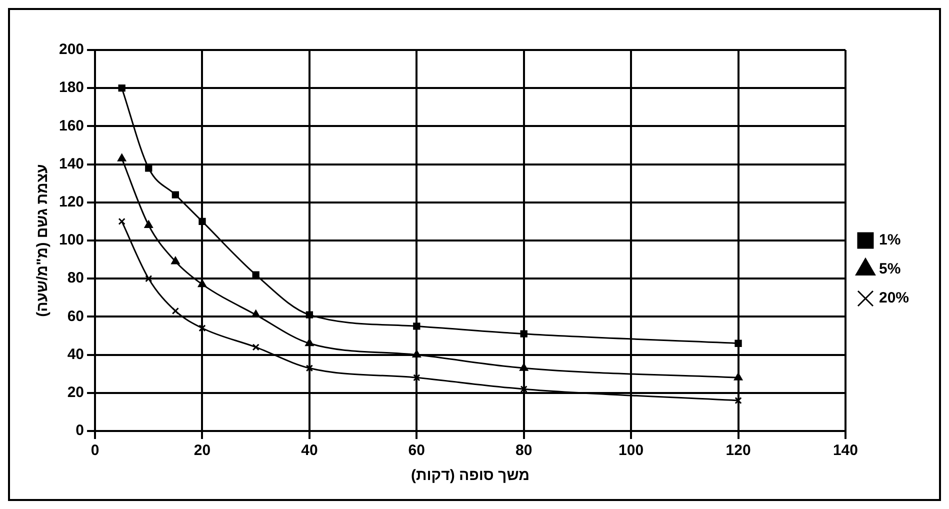 This screenshot has height=509, width=949. What do you see at coordinates (75, 354) in the screenshot?
I see `y-tick-label: 40` at bounding box center [75, 354].